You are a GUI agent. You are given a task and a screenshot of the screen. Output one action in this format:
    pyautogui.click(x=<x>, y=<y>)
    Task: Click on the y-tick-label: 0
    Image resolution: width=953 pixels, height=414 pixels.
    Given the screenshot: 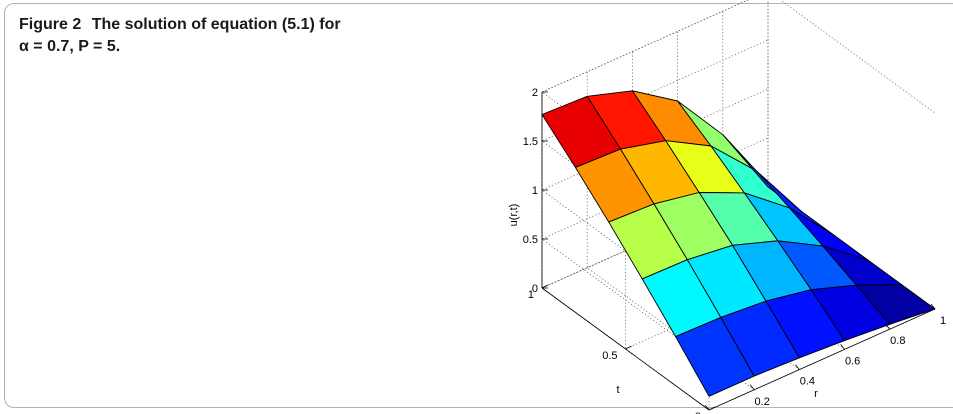 What is the action you would take?
    pyautogui.click(x=698, y=412)
    